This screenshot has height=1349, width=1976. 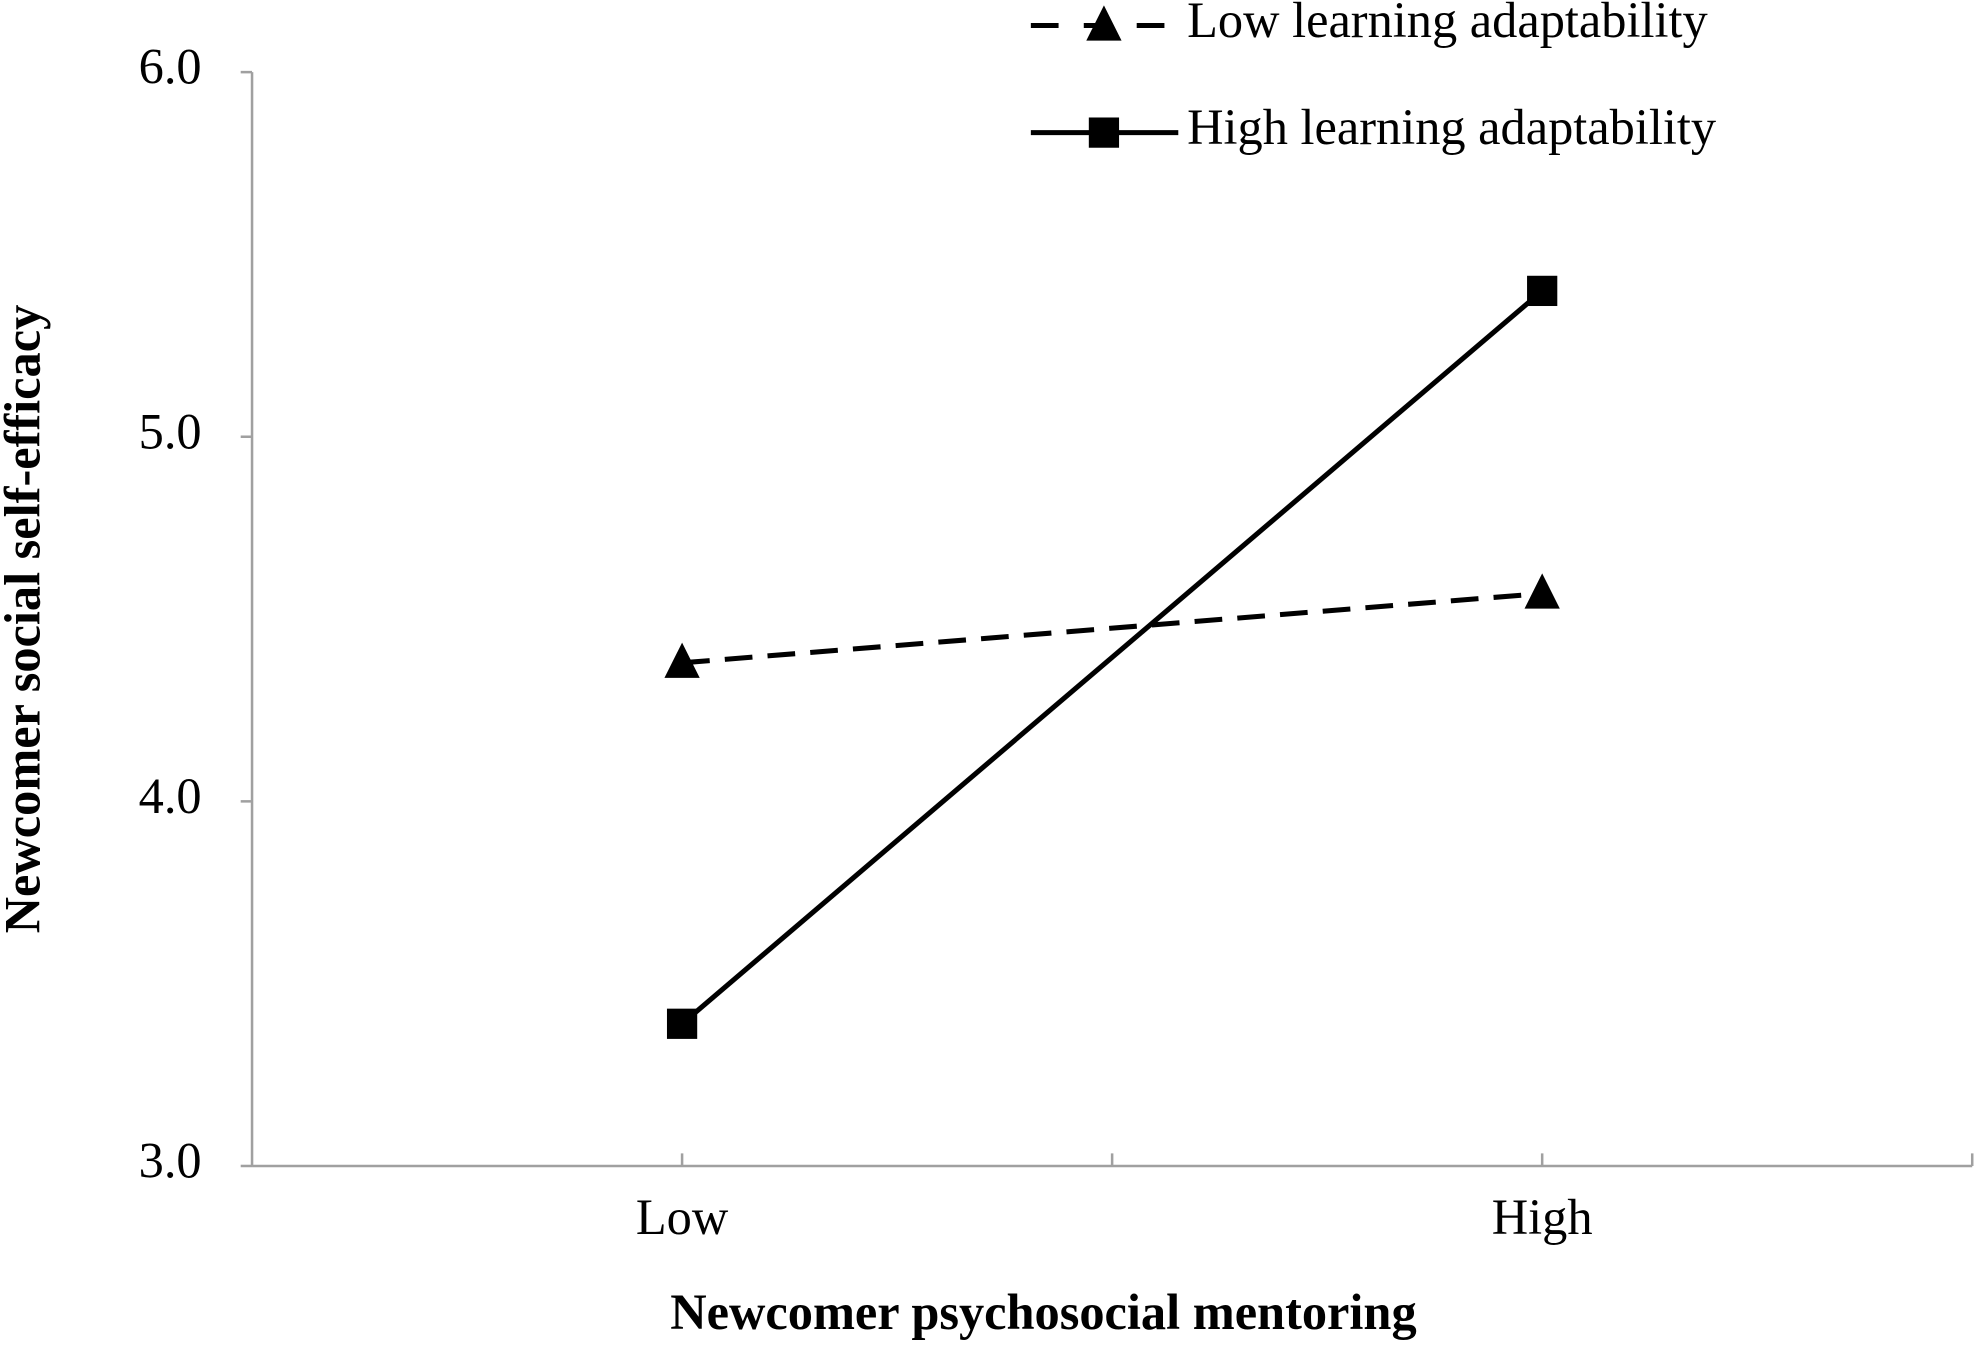 What do you see at coordinates (1542, 1217) in the screenshot?
I see `x-tick-label: High` at bounding box center [1542, 1217].